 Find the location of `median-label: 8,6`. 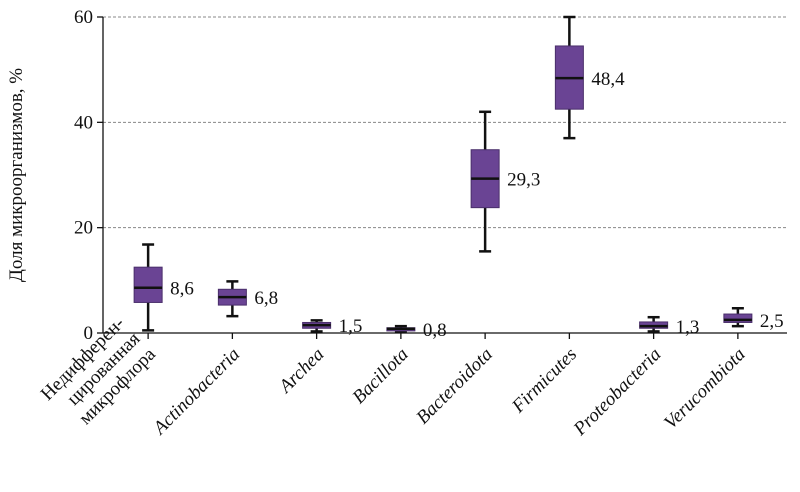

median-label: 8,6 is located at coordinates (182, 289).